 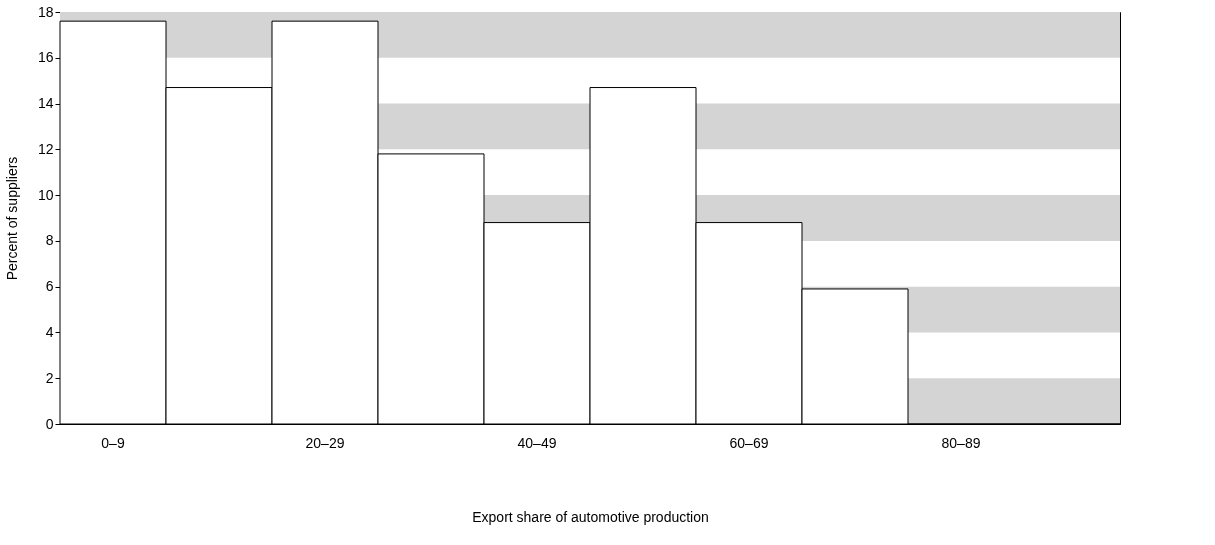 I want to click on y-tick-label: 16, so click(x=45, y=57).